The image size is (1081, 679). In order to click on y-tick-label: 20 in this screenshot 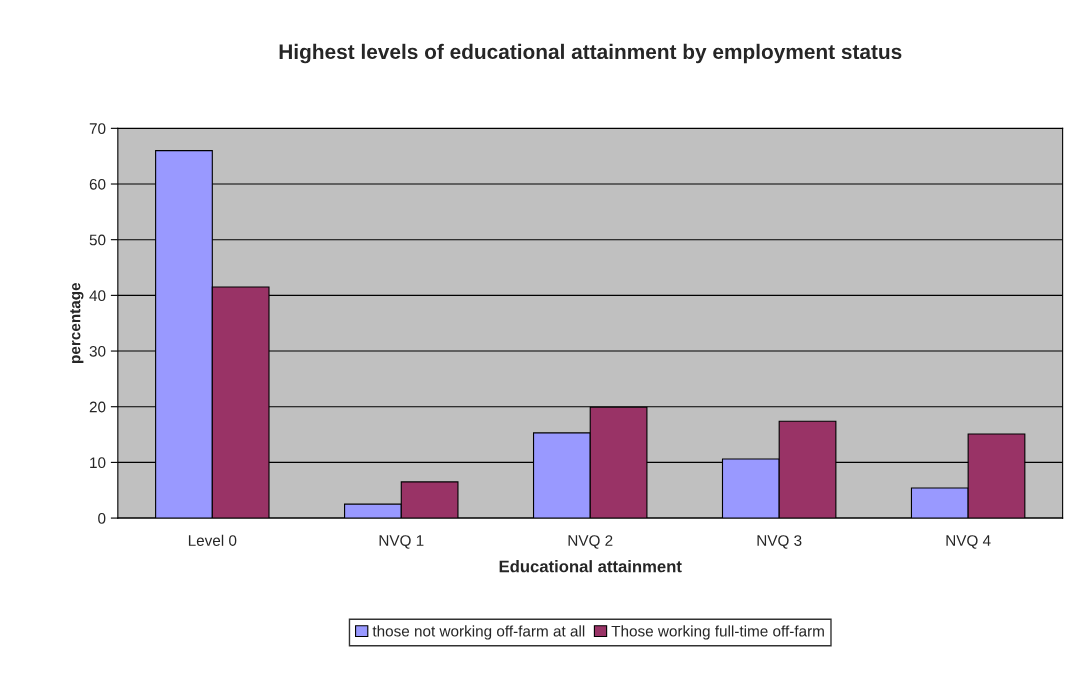, I will do `click(97, 407)`.